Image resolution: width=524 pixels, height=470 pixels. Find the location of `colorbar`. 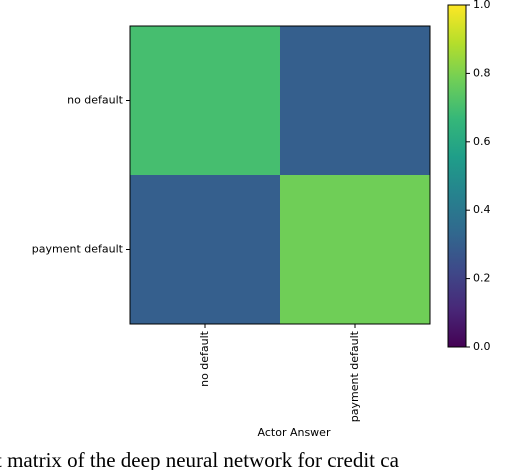

colorbar is located at coordinates (457, 176).